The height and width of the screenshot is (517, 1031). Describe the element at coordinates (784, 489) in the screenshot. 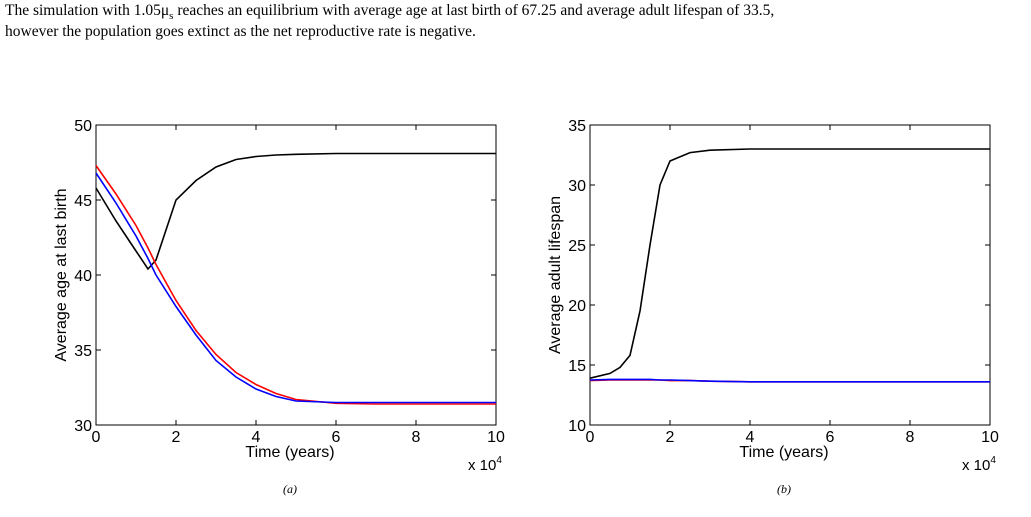

I see `caption: (b)` at that location.